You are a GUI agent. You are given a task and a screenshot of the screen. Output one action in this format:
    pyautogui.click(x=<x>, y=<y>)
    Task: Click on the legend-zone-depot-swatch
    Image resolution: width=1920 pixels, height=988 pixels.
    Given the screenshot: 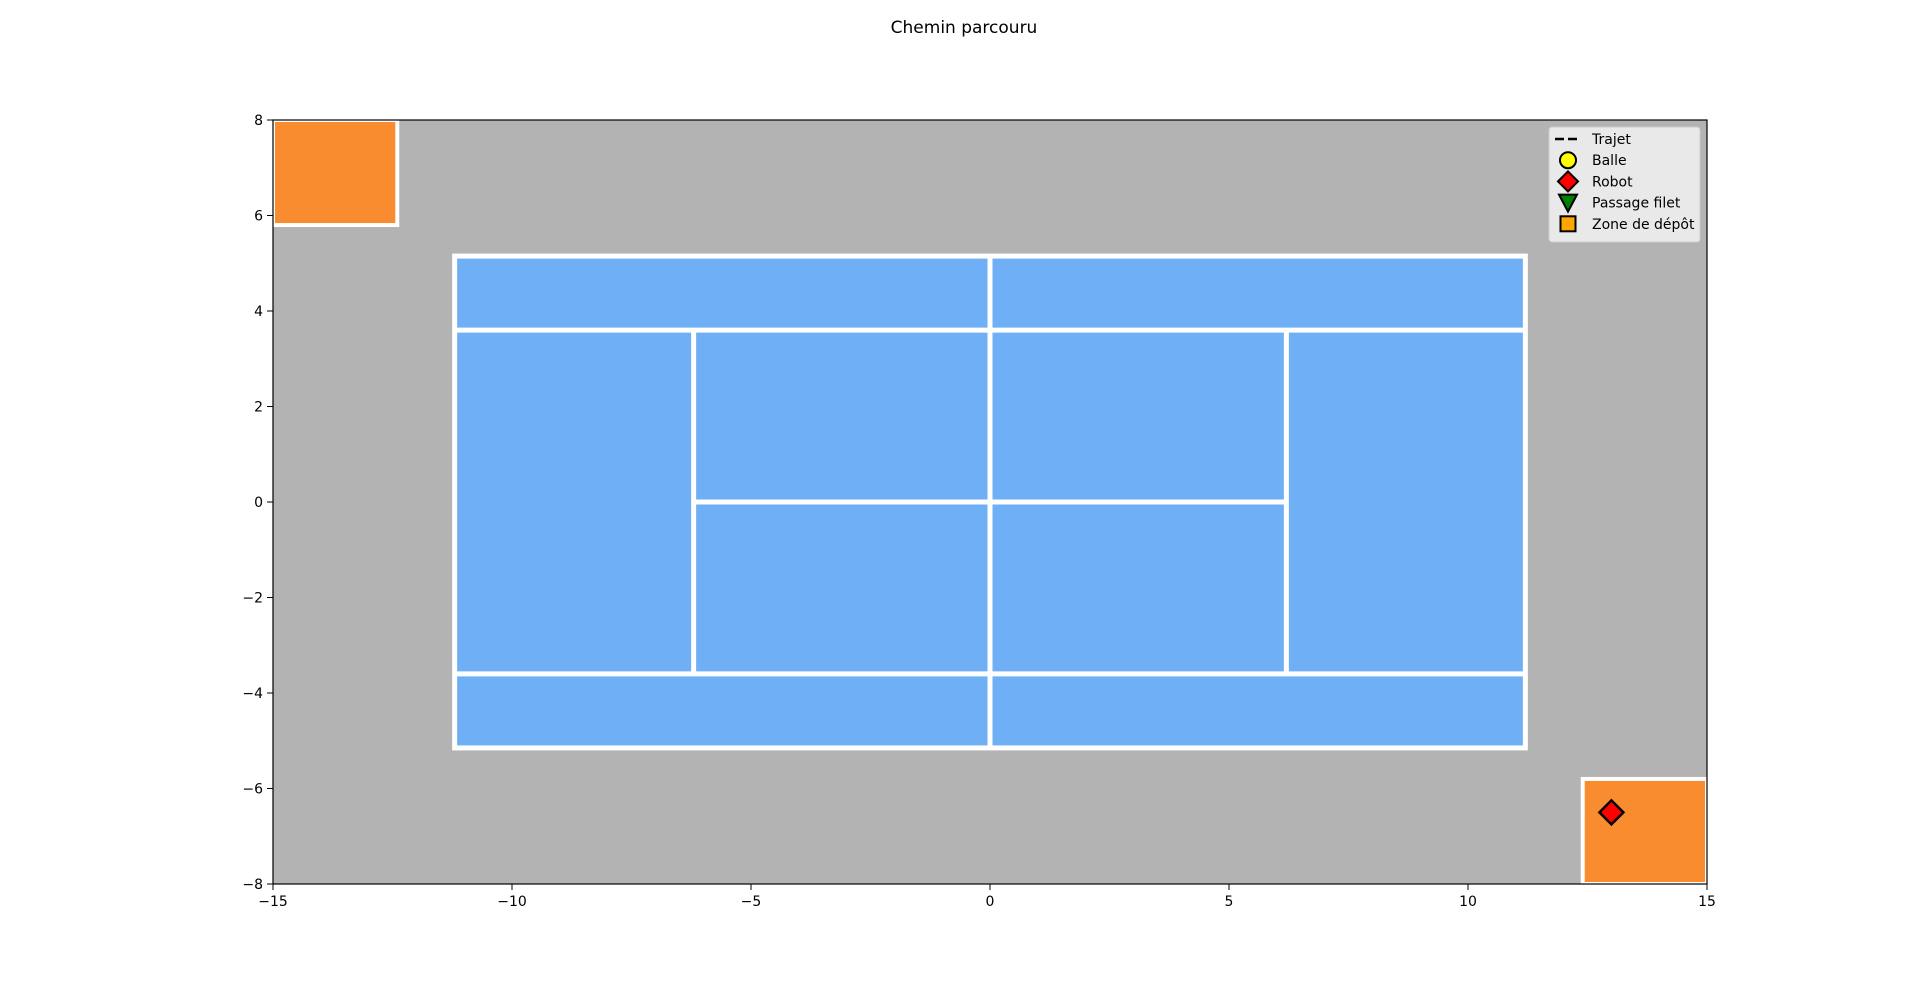 What is the action you would take?
    pyautogui.click(x=1568, y=224)
    